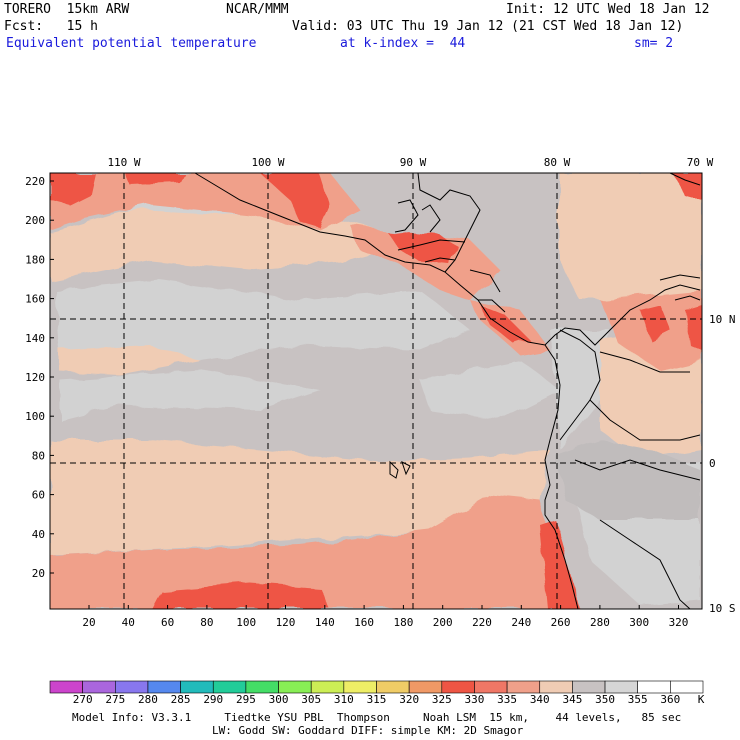 The width and height of the screenshot is (740, 740). I want to click on x-tick-label: 120, so click(286, 622).